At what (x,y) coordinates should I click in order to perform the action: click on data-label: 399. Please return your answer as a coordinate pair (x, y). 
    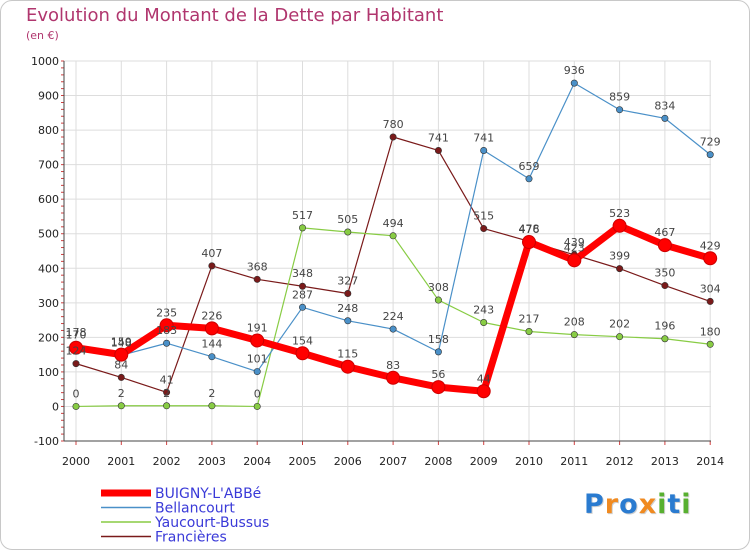
    Looking at the image, I should click on (619, 256).